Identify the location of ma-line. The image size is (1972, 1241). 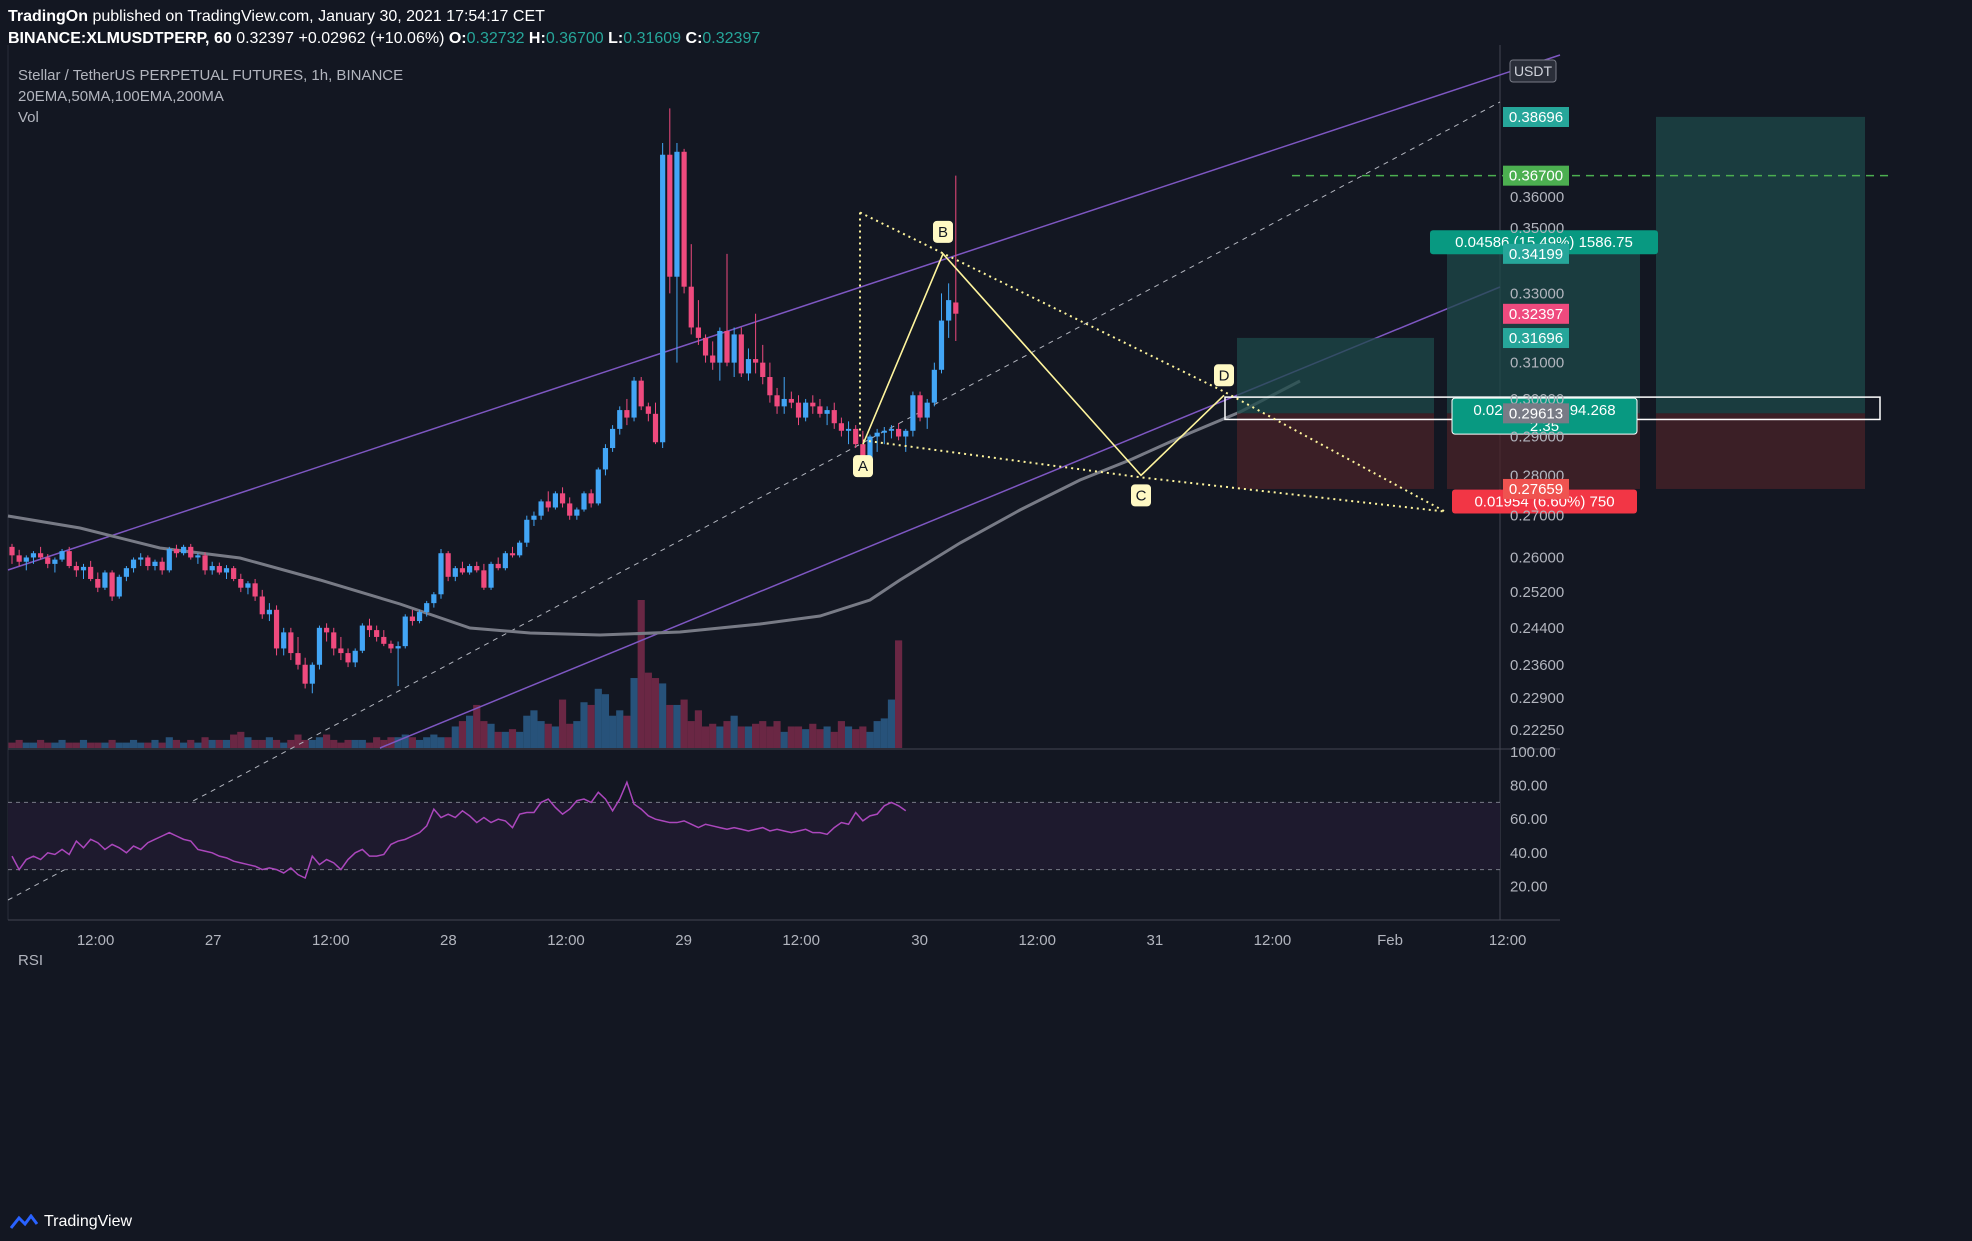
(654, 508).